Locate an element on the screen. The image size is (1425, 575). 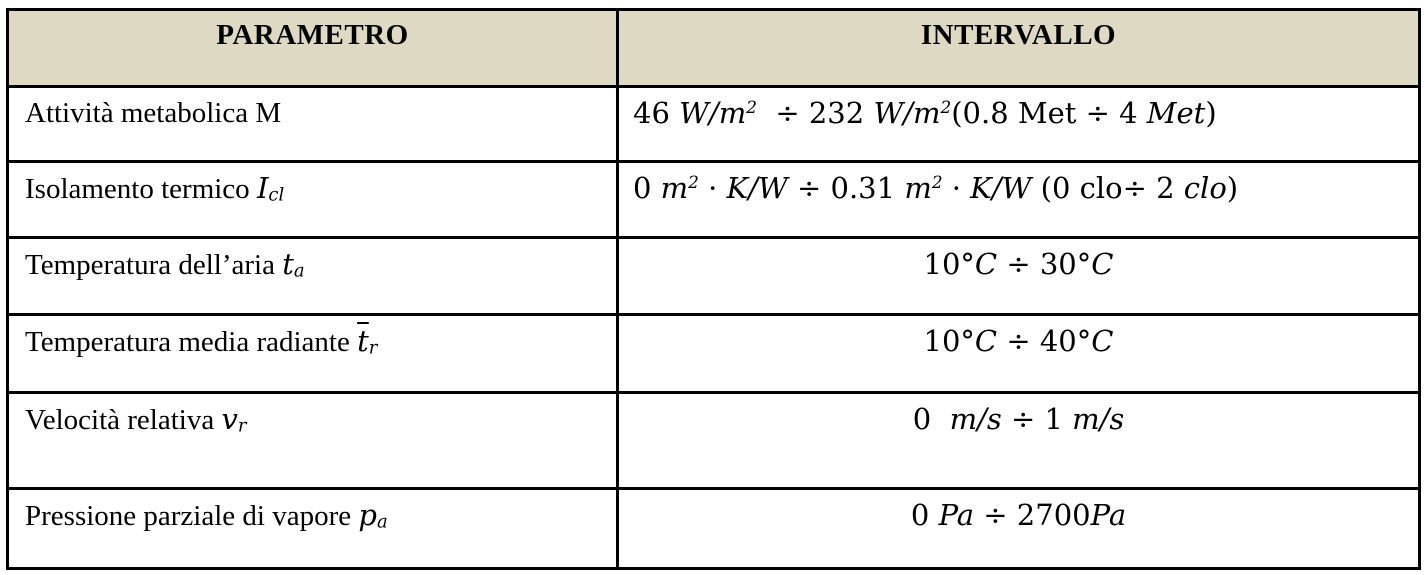
cell-intervallo: 10°C ÷ 30°C is located at coordinates (1018, 276).